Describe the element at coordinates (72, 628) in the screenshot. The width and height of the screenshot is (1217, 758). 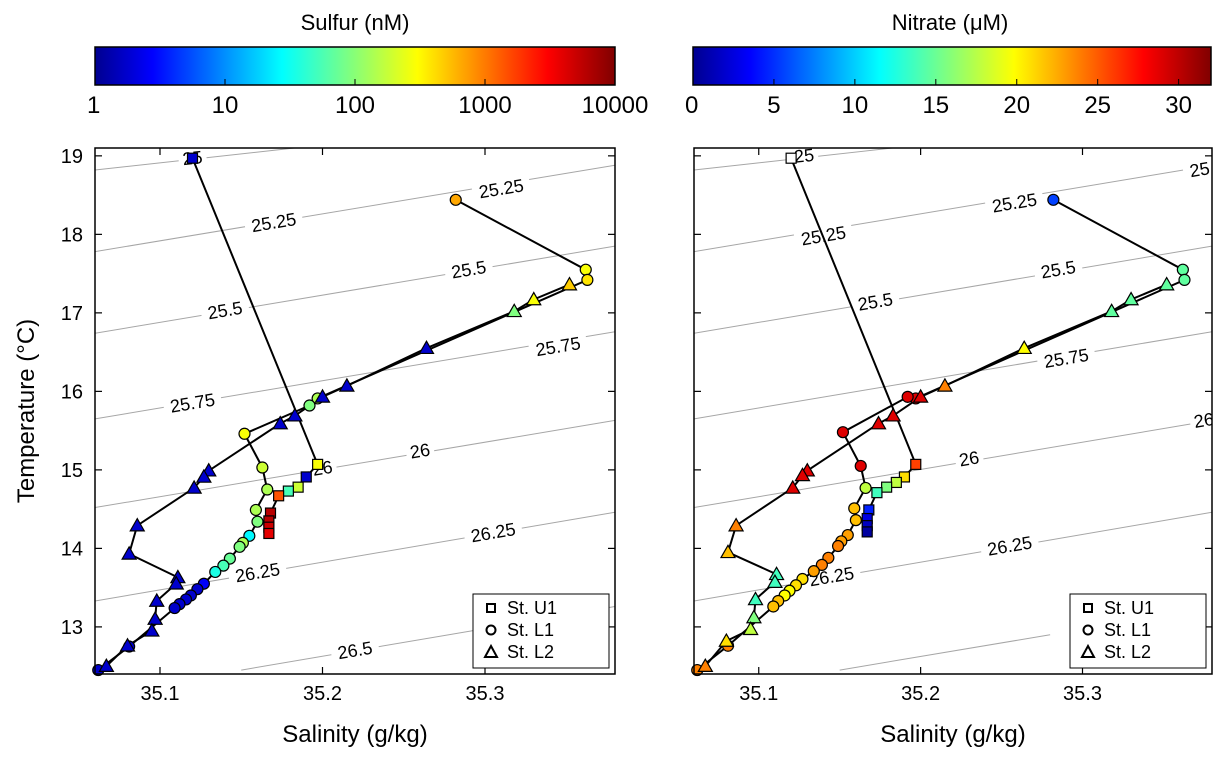
I see `y-tick-label: 13` at that location.